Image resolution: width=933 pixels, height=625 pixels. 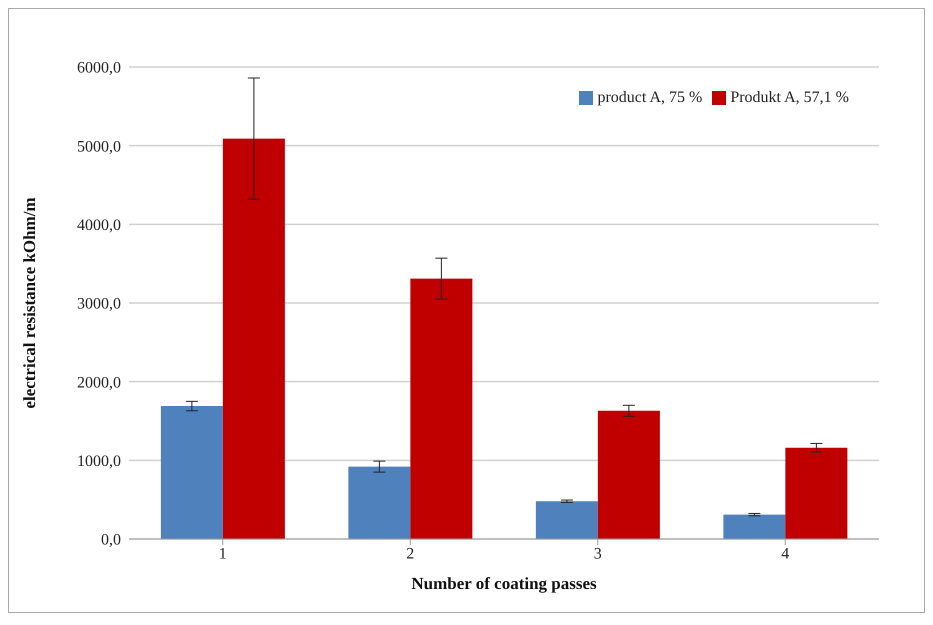 What do you see at coordinates (649, 97) in the screenshot?
I see `legend-label: product A, 75 %` at bounding box center [649, 97].